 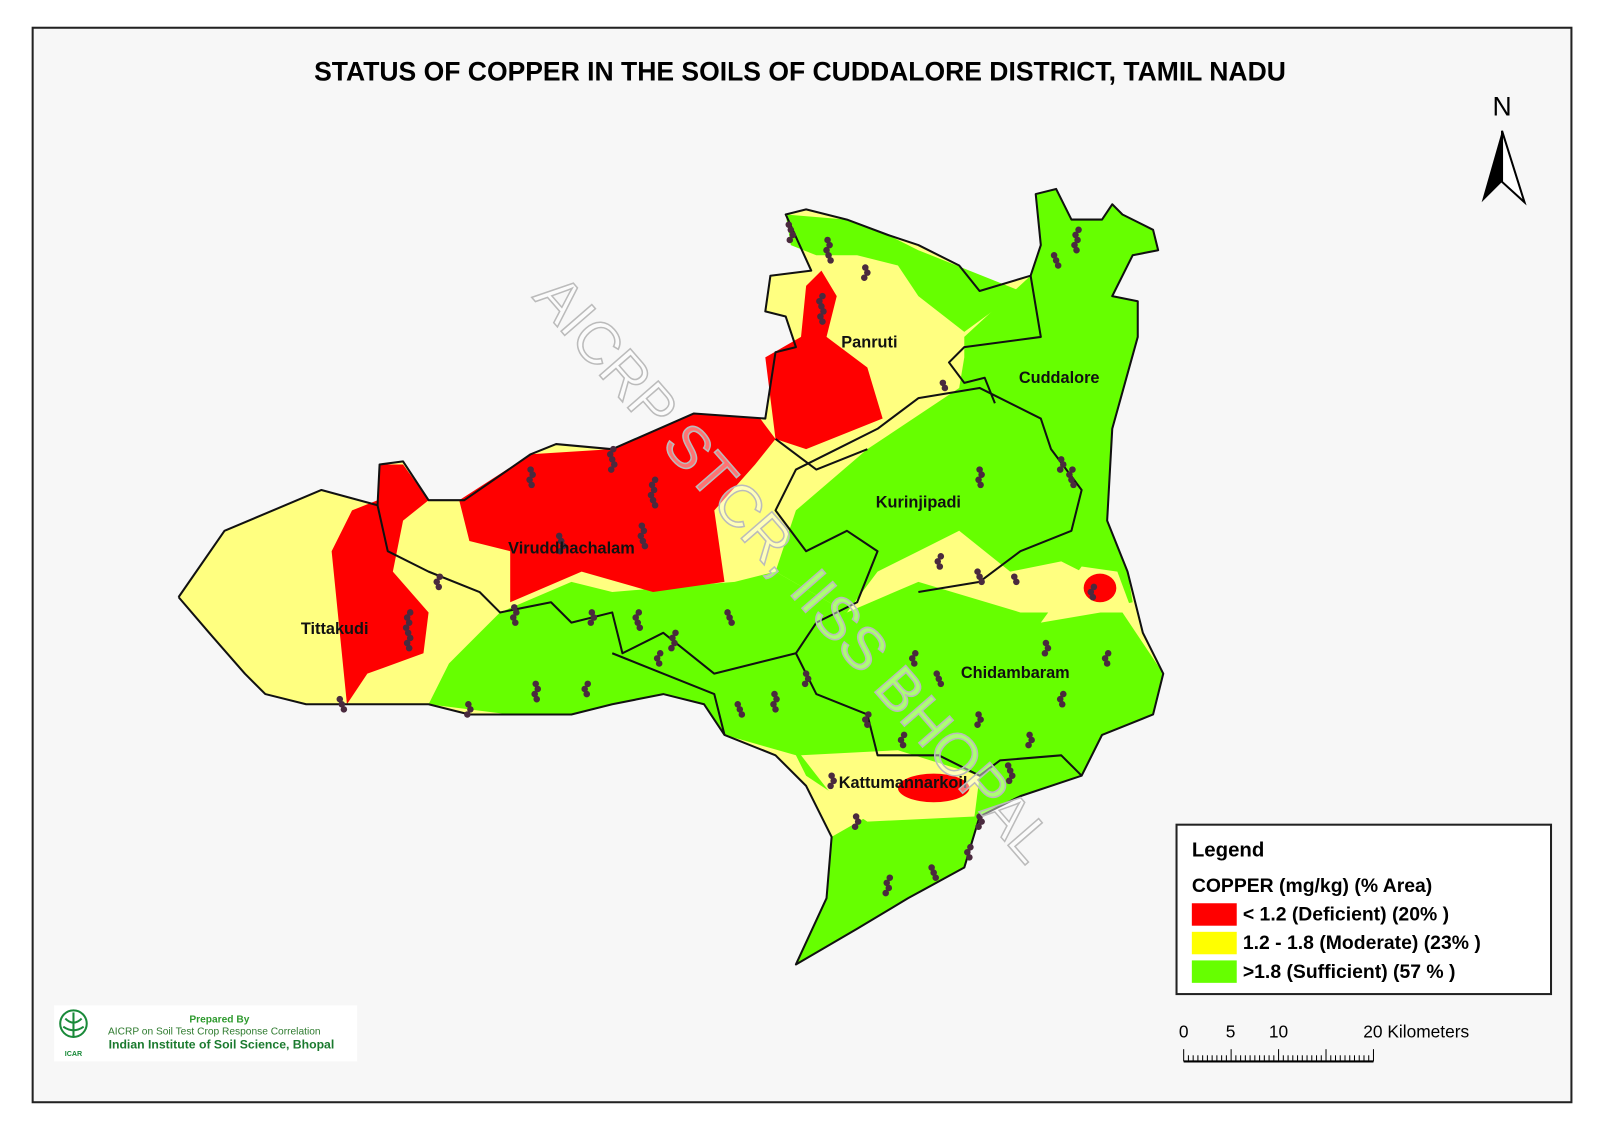 What do you see at coordinates (222, 1044) in the screenshot?
I see `credit-text: Indian Institute of Soil Science, Bhopal` at bounding box center [222, 1044].